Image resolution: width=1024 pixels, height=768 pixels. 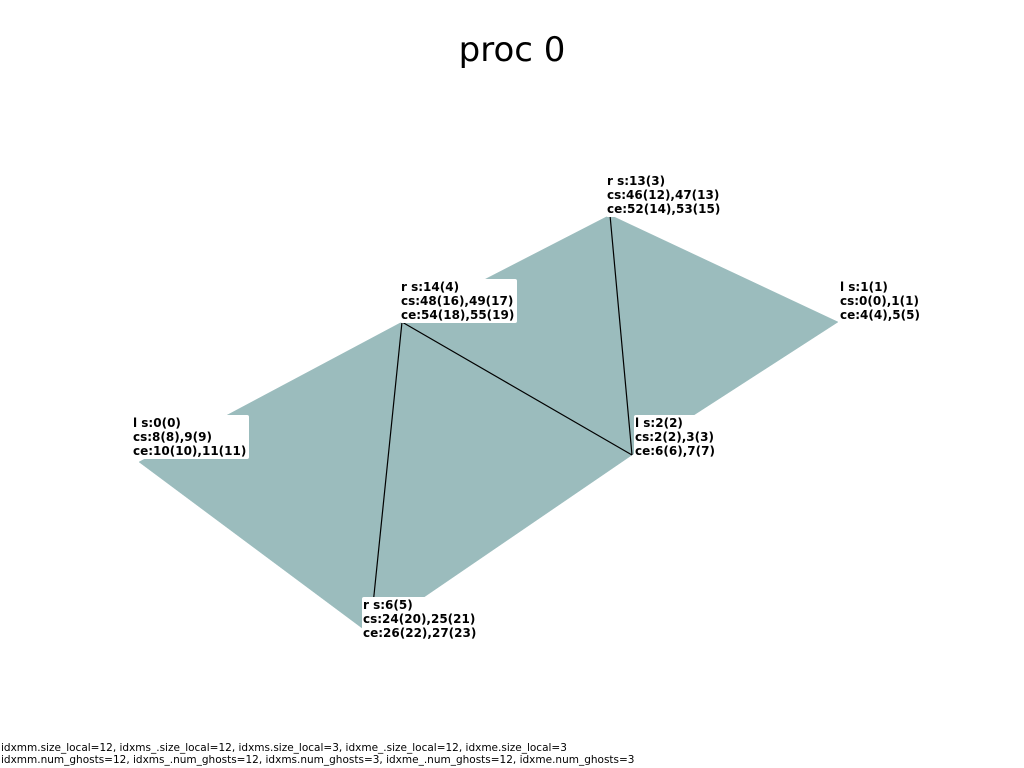 I want to click on vertex-label-s6-line1: r s:6(5), so click(x=388, y=605).